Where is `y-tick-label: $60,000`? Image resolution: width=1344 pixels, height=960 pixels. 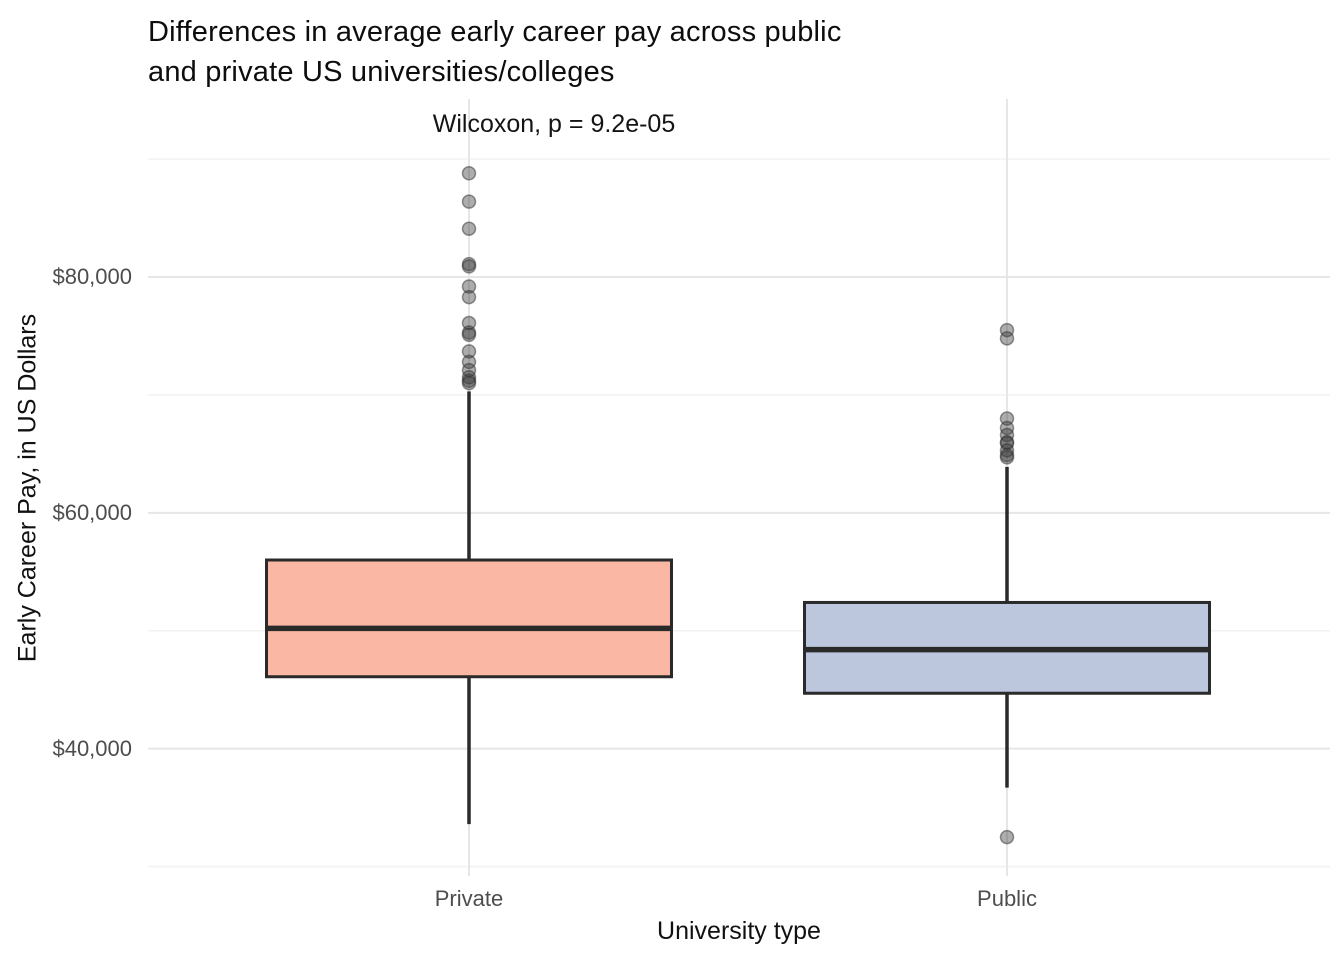
y-tick-label: $60,000 is located at coordinates (92, 512).